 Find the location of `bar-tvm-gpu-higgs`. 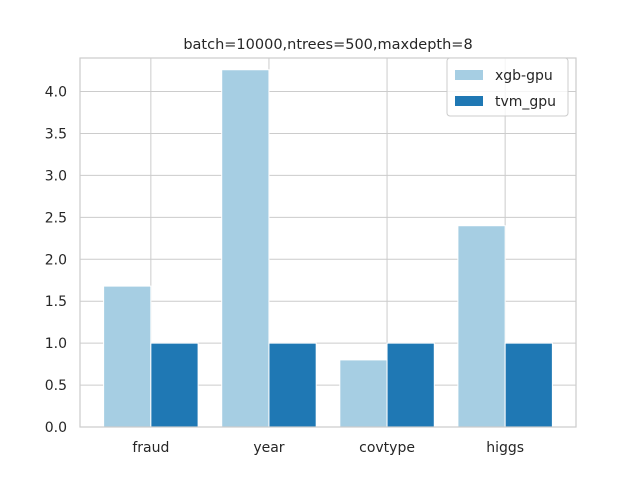

bar-tvm-gpu-higgs is located at coordinates (528, 385).